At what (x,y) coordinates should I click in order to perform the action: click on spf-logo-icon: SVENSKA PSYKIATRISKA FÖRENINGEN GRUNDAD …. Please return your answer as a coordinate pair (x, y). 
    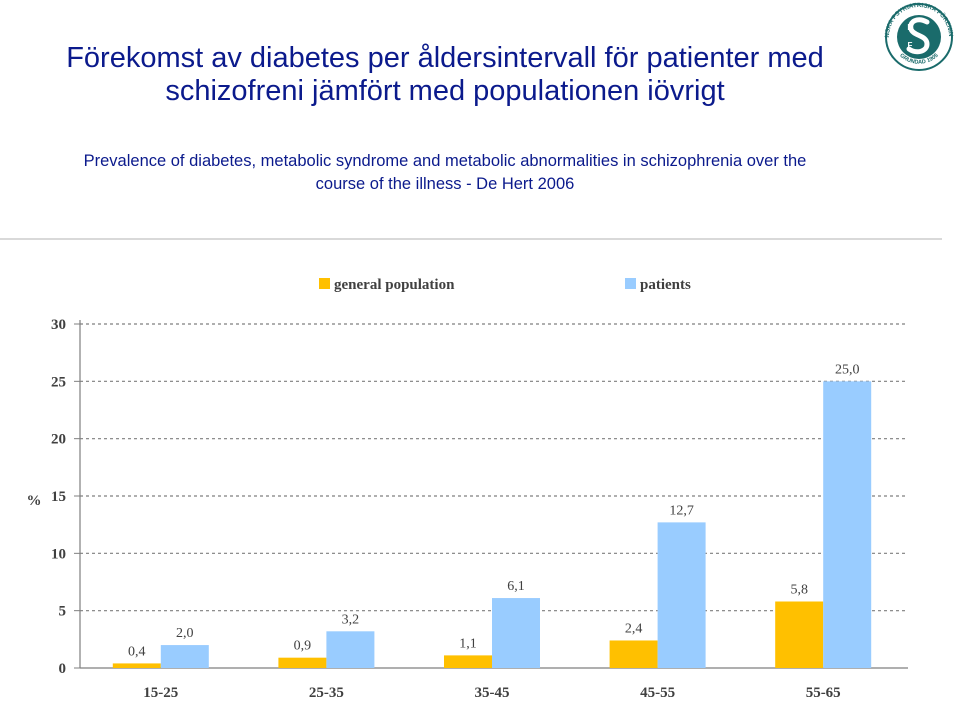
    Looking at the image, I should click on (917, 36).